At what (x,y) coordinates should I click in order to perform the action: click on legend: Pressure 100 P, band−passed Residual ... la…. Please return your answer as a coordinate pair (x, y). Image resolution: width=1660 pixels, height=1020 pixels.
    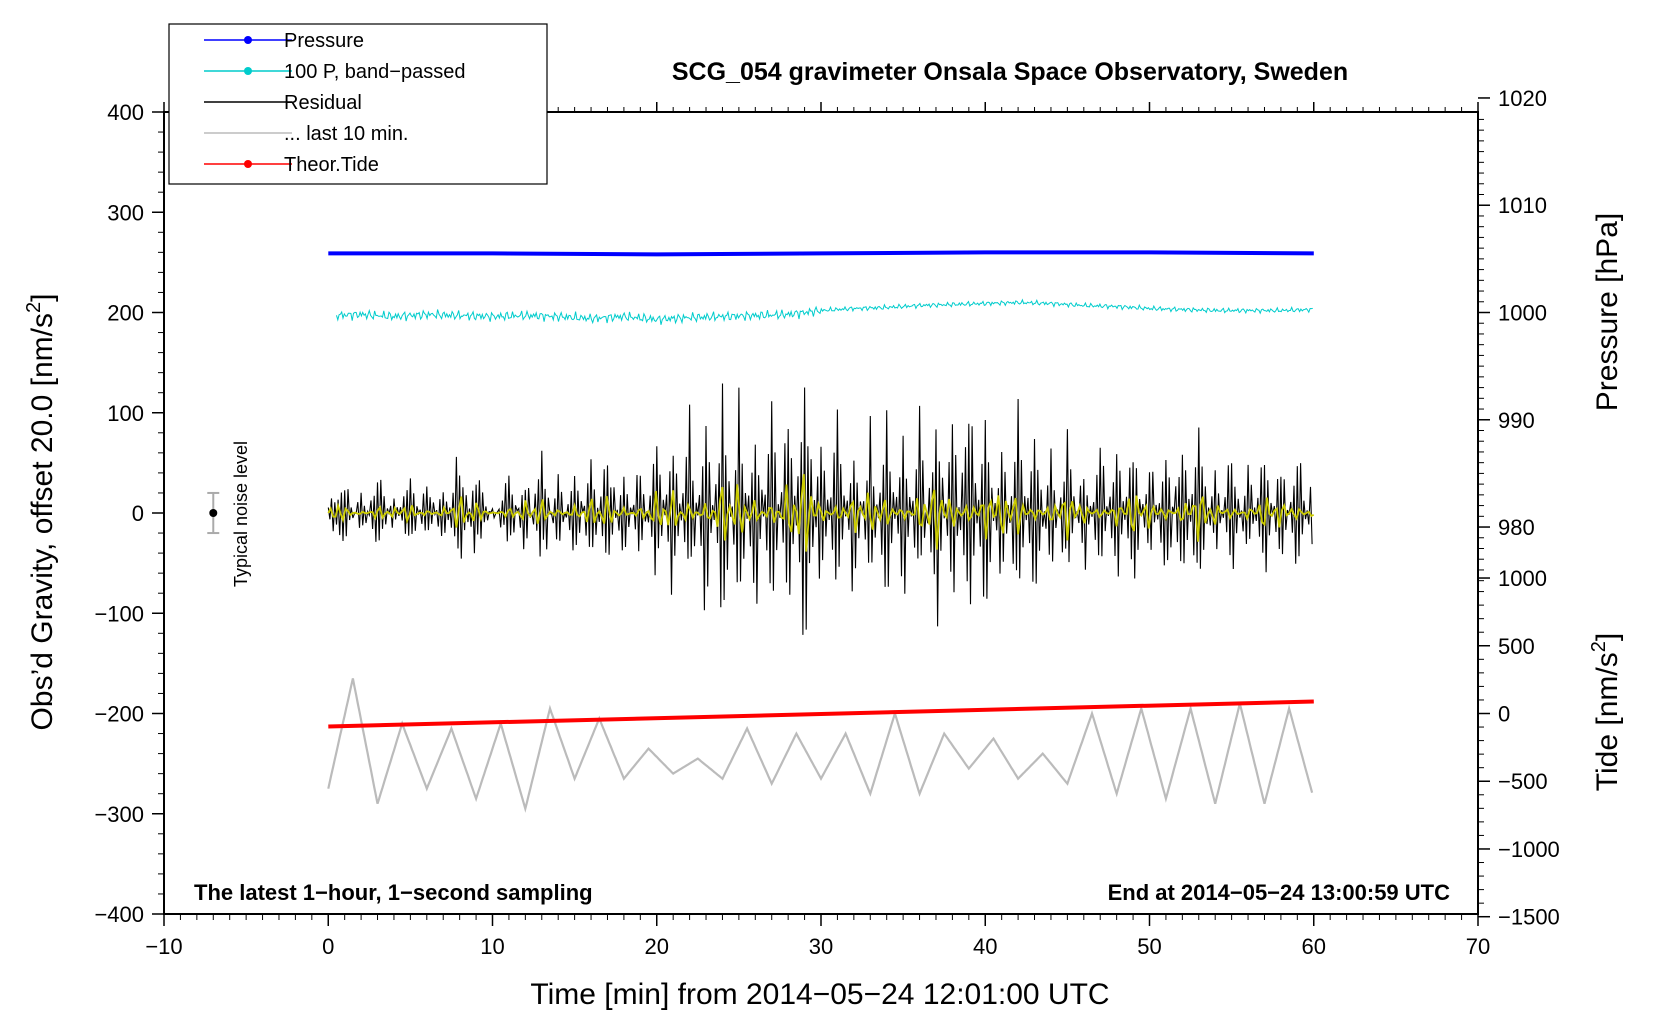
    Looking at the image, I should click on (358, 104).